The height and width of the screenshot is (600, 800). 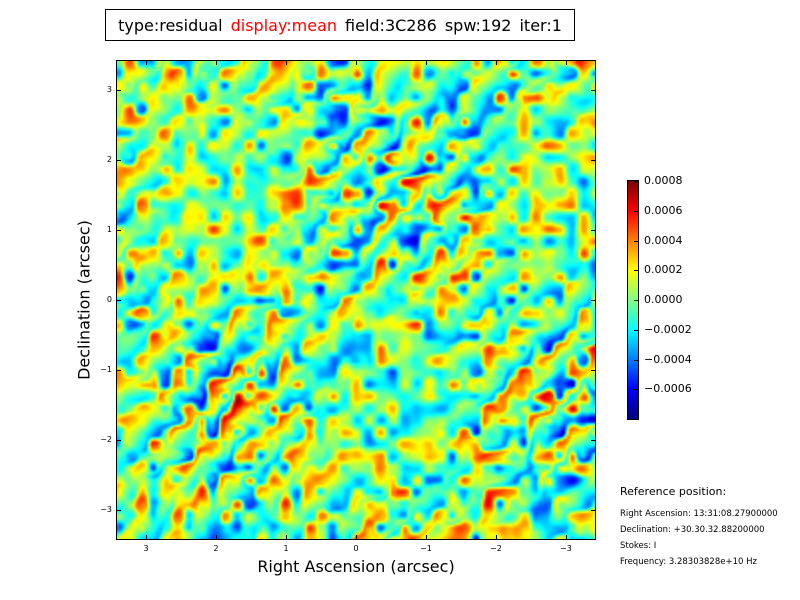 What do you see at coordinates (699, 514) in the screenshot?
I see `reference-ra: Right Ascension: 13:31:08.27900000` at bounding box center [699, 514].